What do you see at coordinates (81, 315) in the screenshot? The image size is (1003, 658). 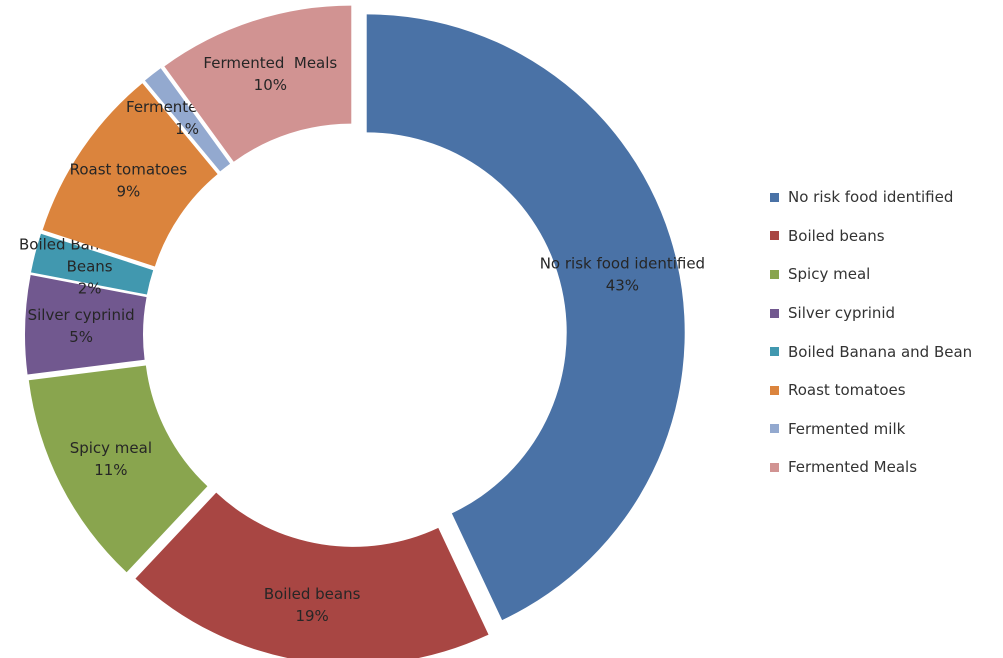 I see `slice-name-label: Silver cyprinid` at bounding box center [81, 315].